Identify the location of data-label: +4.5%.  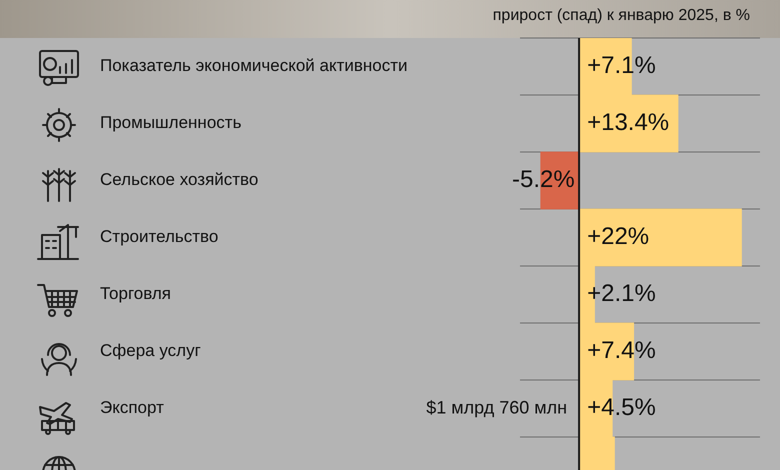
(621, 408).